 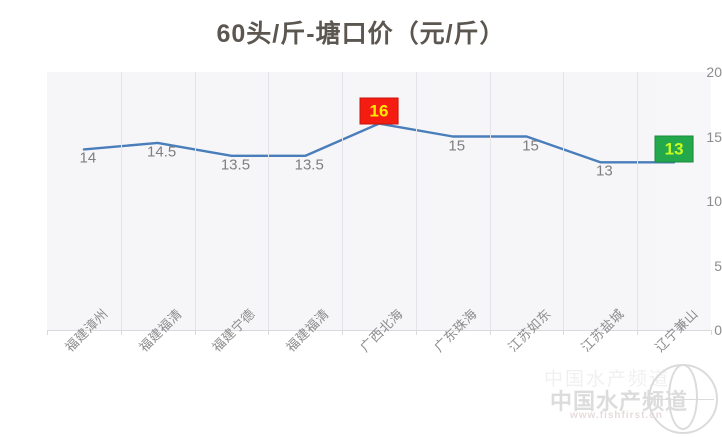 What do you see at coordinates (714, 201) in the screenshot?
I see `y-axis-tick-label: 10` at bounding box center [714, 201].